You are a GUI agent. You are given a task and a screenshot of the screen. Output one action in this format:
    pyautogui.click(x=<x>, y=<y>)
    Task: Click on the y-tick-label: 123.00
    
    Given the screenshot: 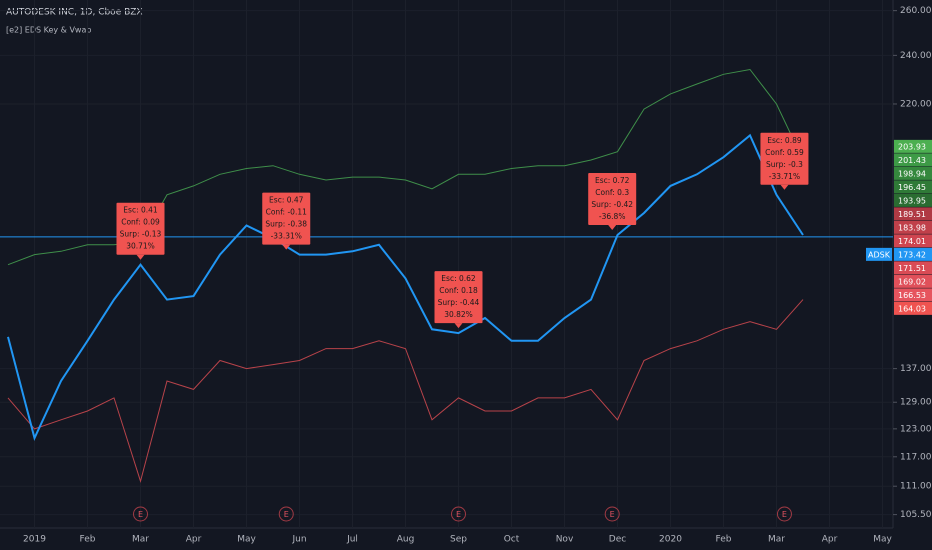 What is the action you would take?
    pyautogui.click(x=916, y=429)
    